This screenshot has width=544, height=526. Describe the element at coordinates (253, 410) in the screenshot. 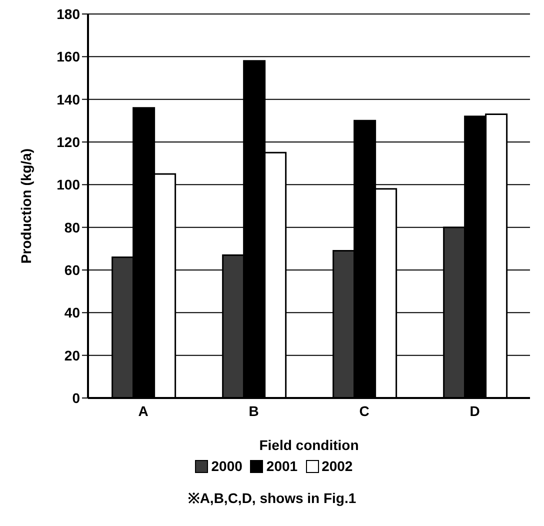

I see `x-tick-label: B` at that location.